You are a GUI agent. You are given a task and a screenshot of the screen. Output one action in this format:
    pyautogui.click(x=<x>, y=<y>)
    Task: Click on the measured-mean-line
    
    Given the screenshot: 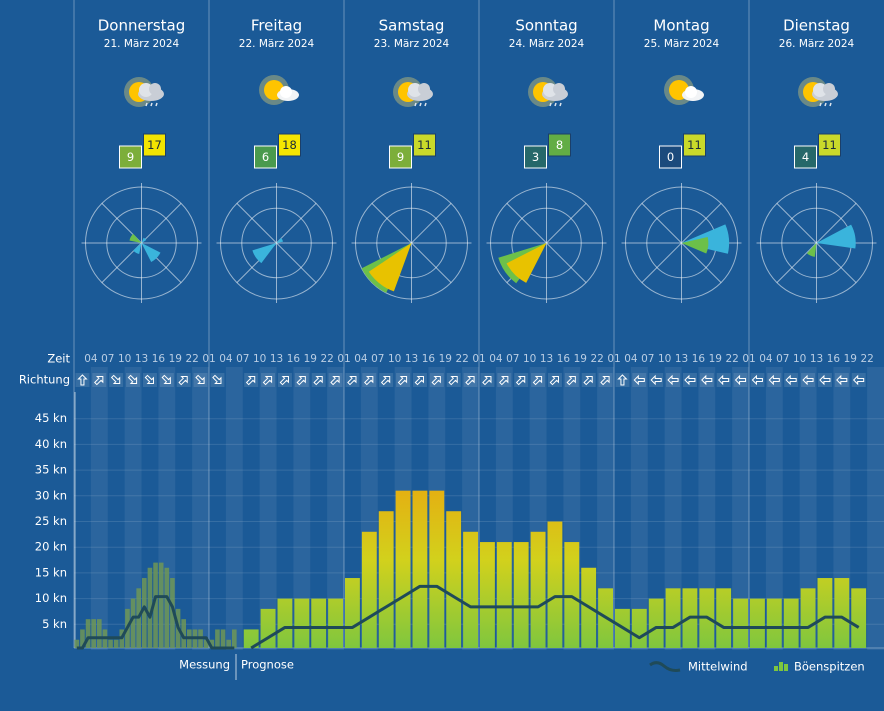 What is the action you would take?
    pyautogui.click(x=155, y=622)
    